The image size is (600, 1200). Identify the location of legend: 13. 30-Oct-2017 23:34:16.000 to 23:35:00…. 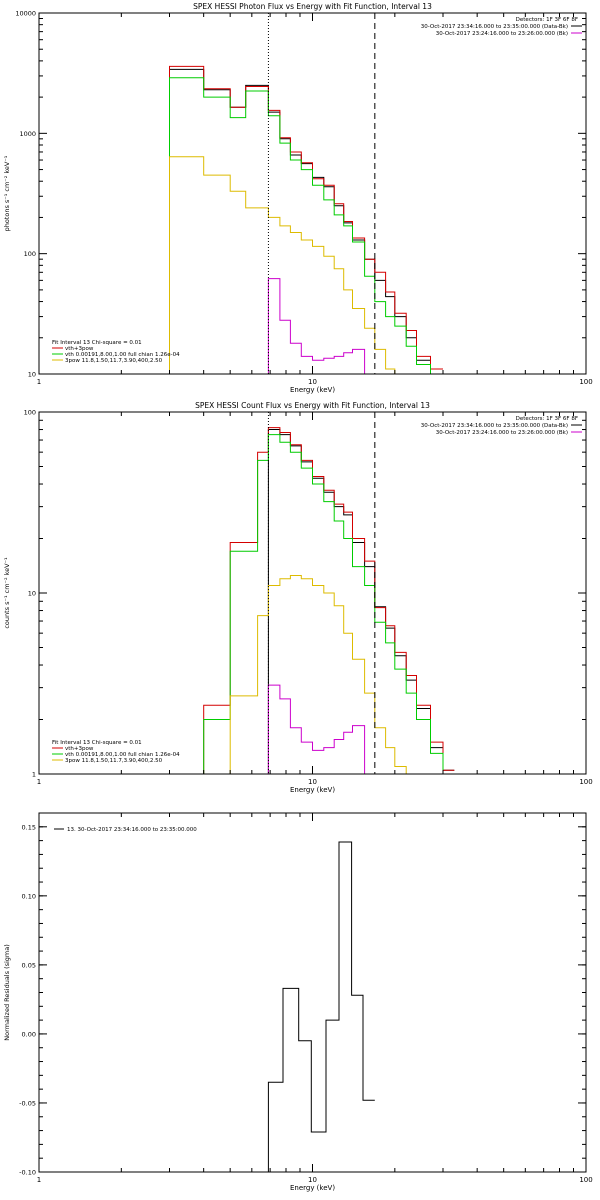
(125, 830).